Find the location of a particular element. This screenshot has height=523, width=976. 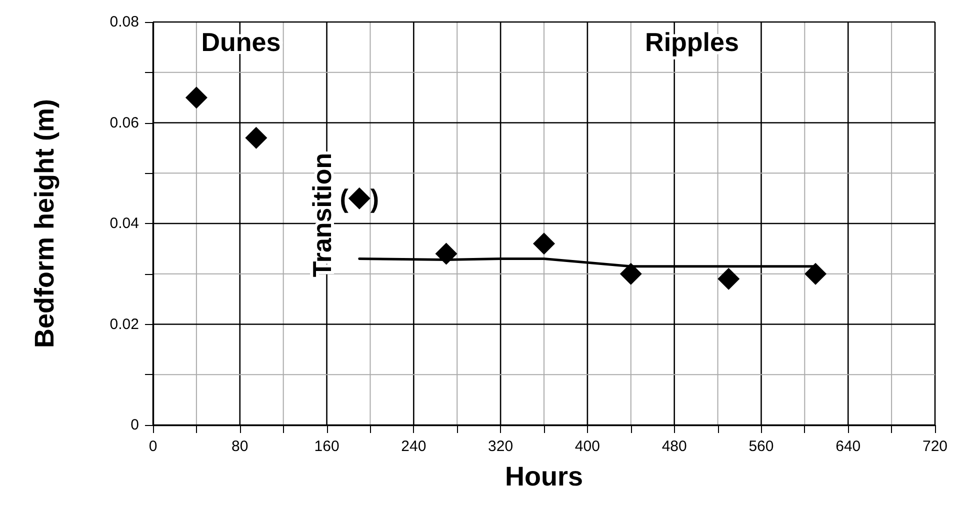

y-tick-label: 0.04 is located at coordinates (124, 223).